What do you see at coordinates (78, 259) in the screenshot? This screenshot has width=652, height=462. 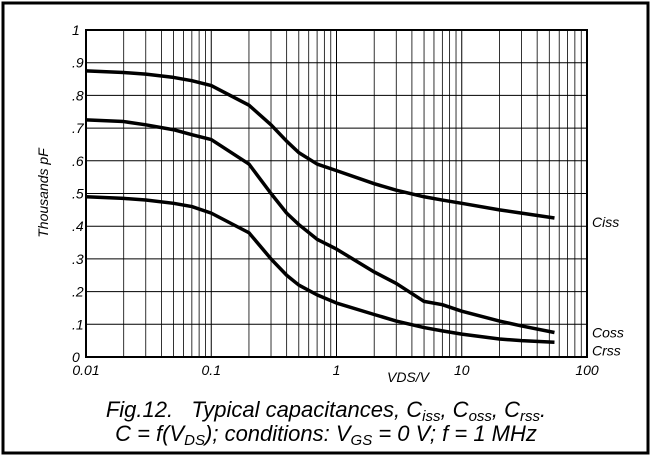 I see `y-tick-label: .3` at bounding box center [78, 259].